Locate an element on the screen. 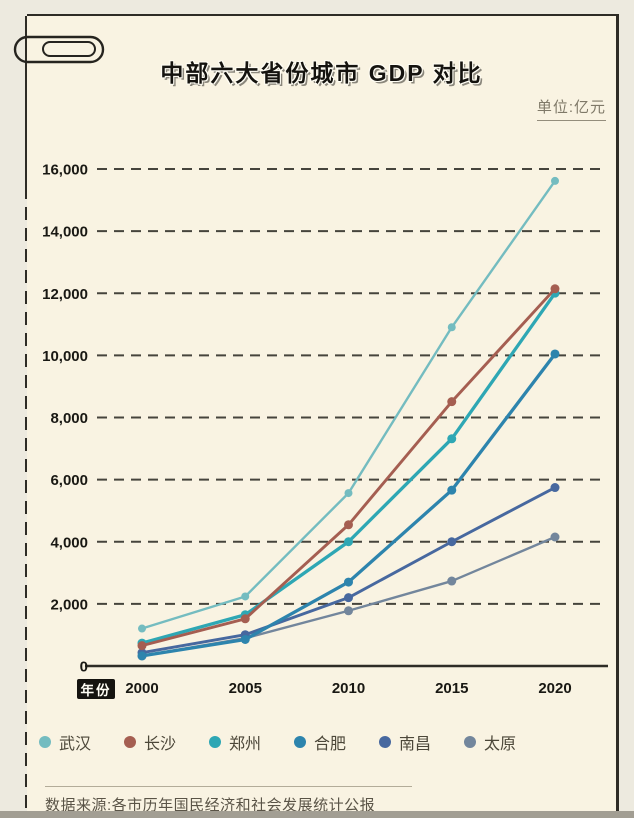 This screenshot has height=818, width=634. legend-label: 长沙 is located at coordinates (160, 744).